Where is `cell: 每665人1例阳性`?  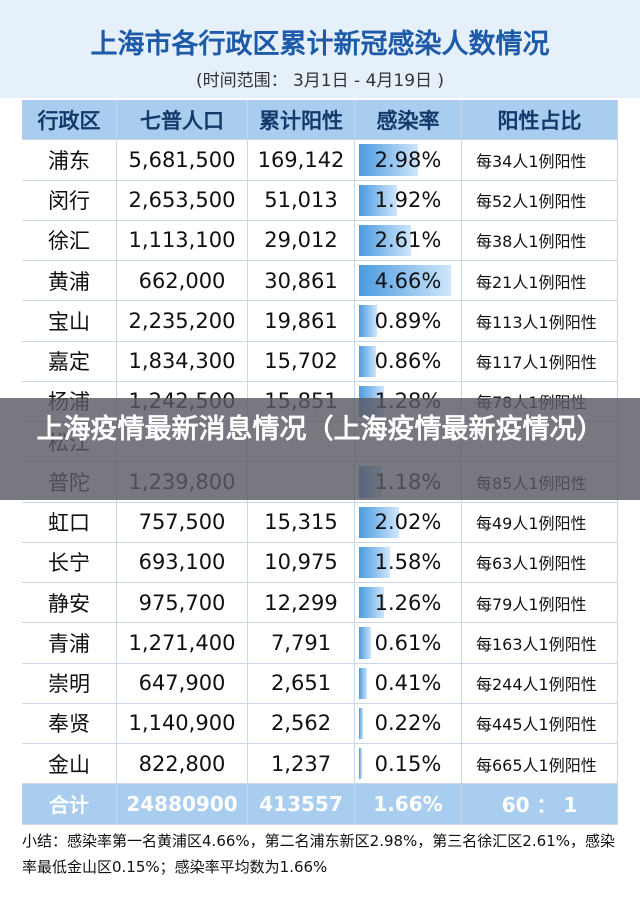 cell: 每665人1例阳性 is located at coordinates (540, 764).